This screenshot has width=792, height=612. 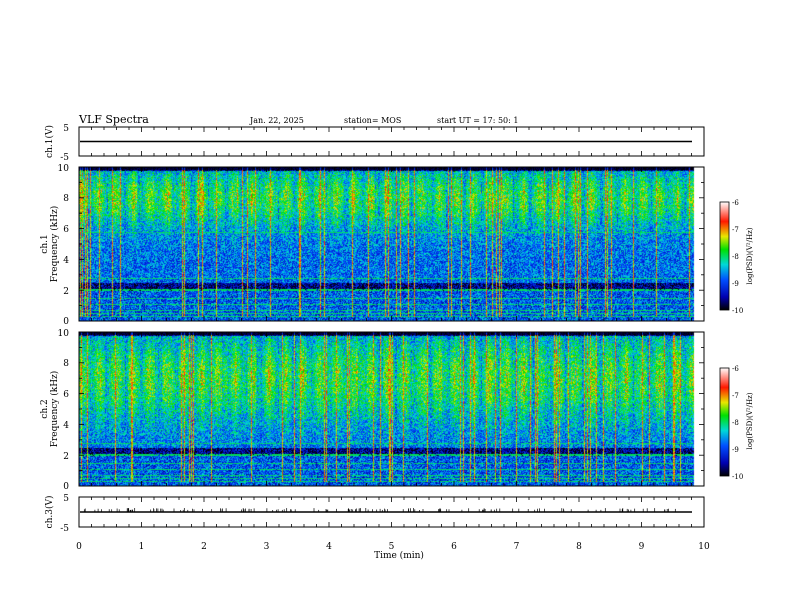 I want to click on x-tick-label: 4, so click(x=329, y=547).